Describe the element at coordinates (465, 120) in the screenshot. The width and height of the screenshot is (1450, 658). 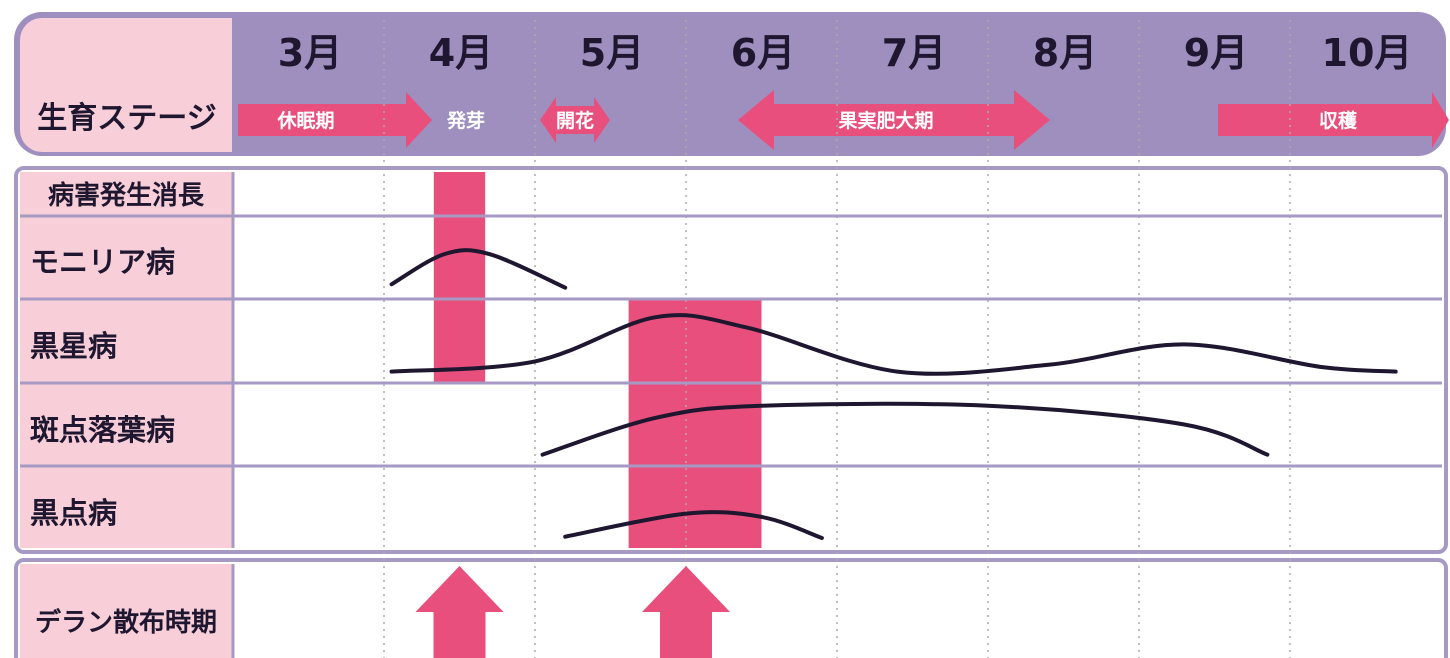
I see `stage-label-budding: 発芽` at that location.